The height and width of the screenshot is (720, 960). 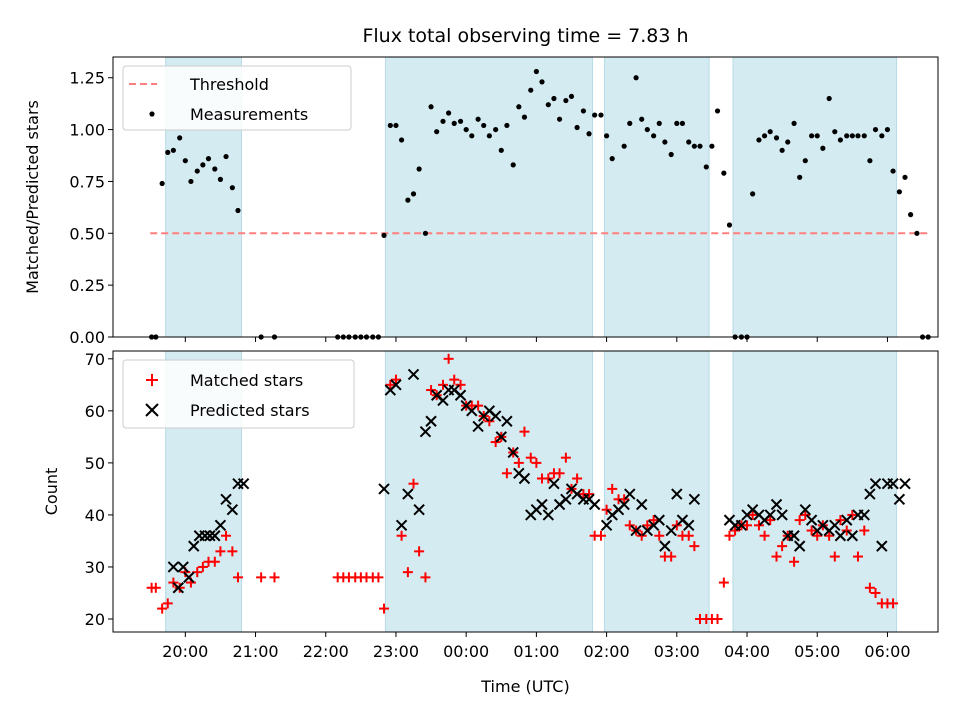 What do you see at coordinates (326, 651) in the screenshot?
I see `x-tick-label: 22:00` at bounding box center [326, 651].